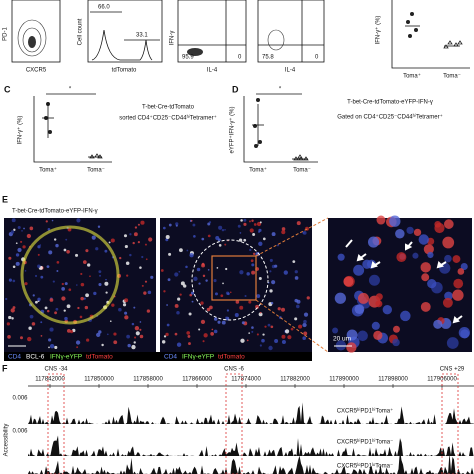 This screenshot has height=474, width=474. I want to click on coord-label: 117866000, so click(197, 380).